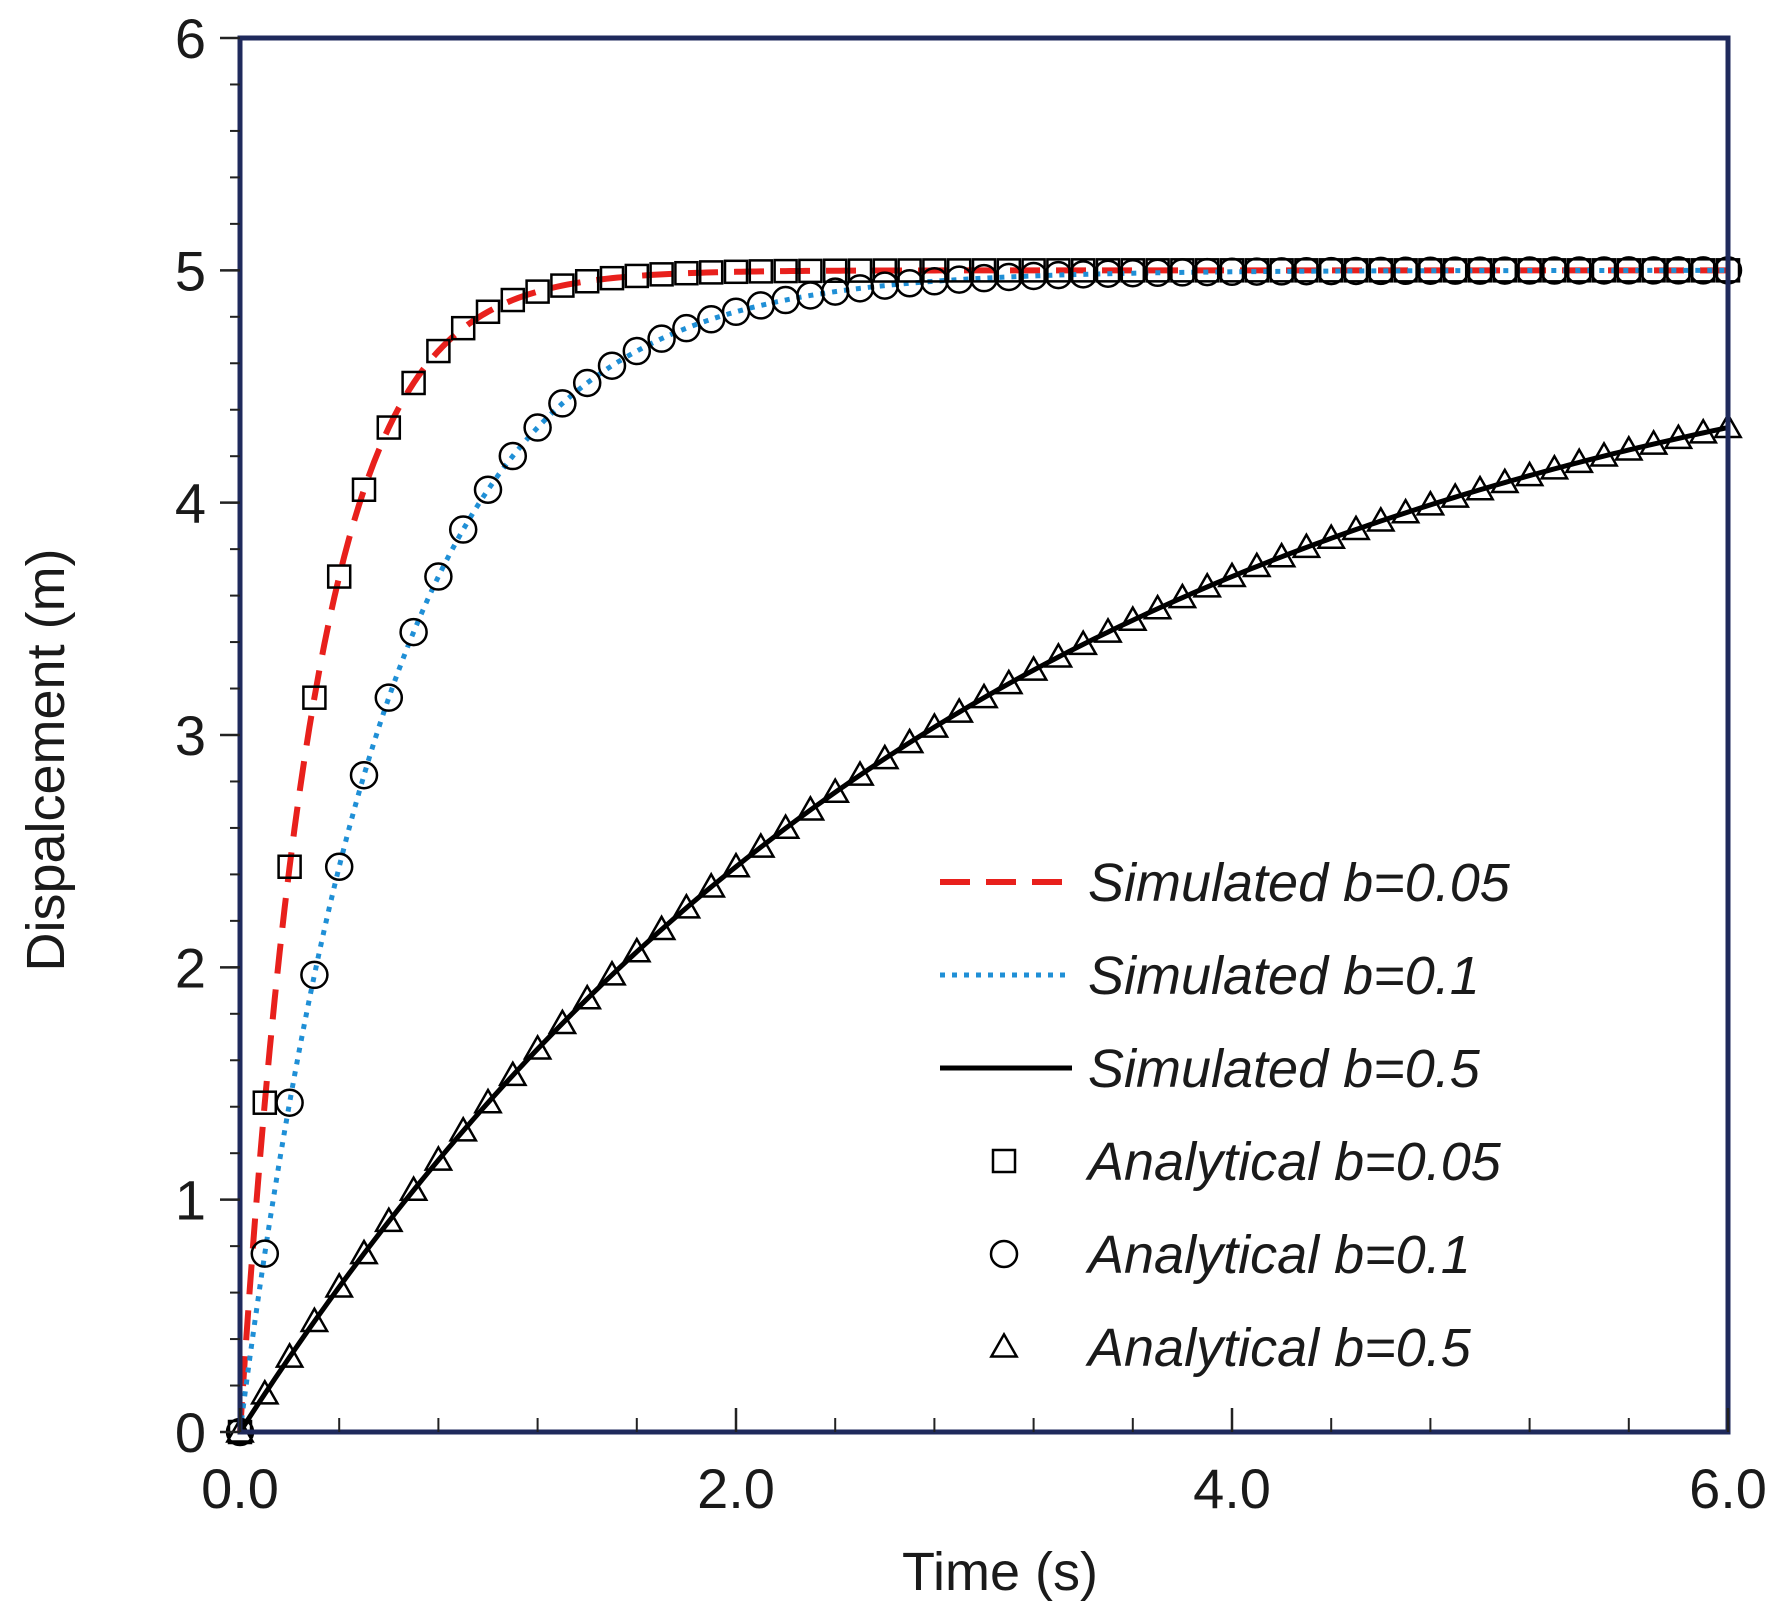 The width and height of the screenshot is (1777, 1611). I want to click on y-axis-title: Dispalcement (m), so click(46, 759).